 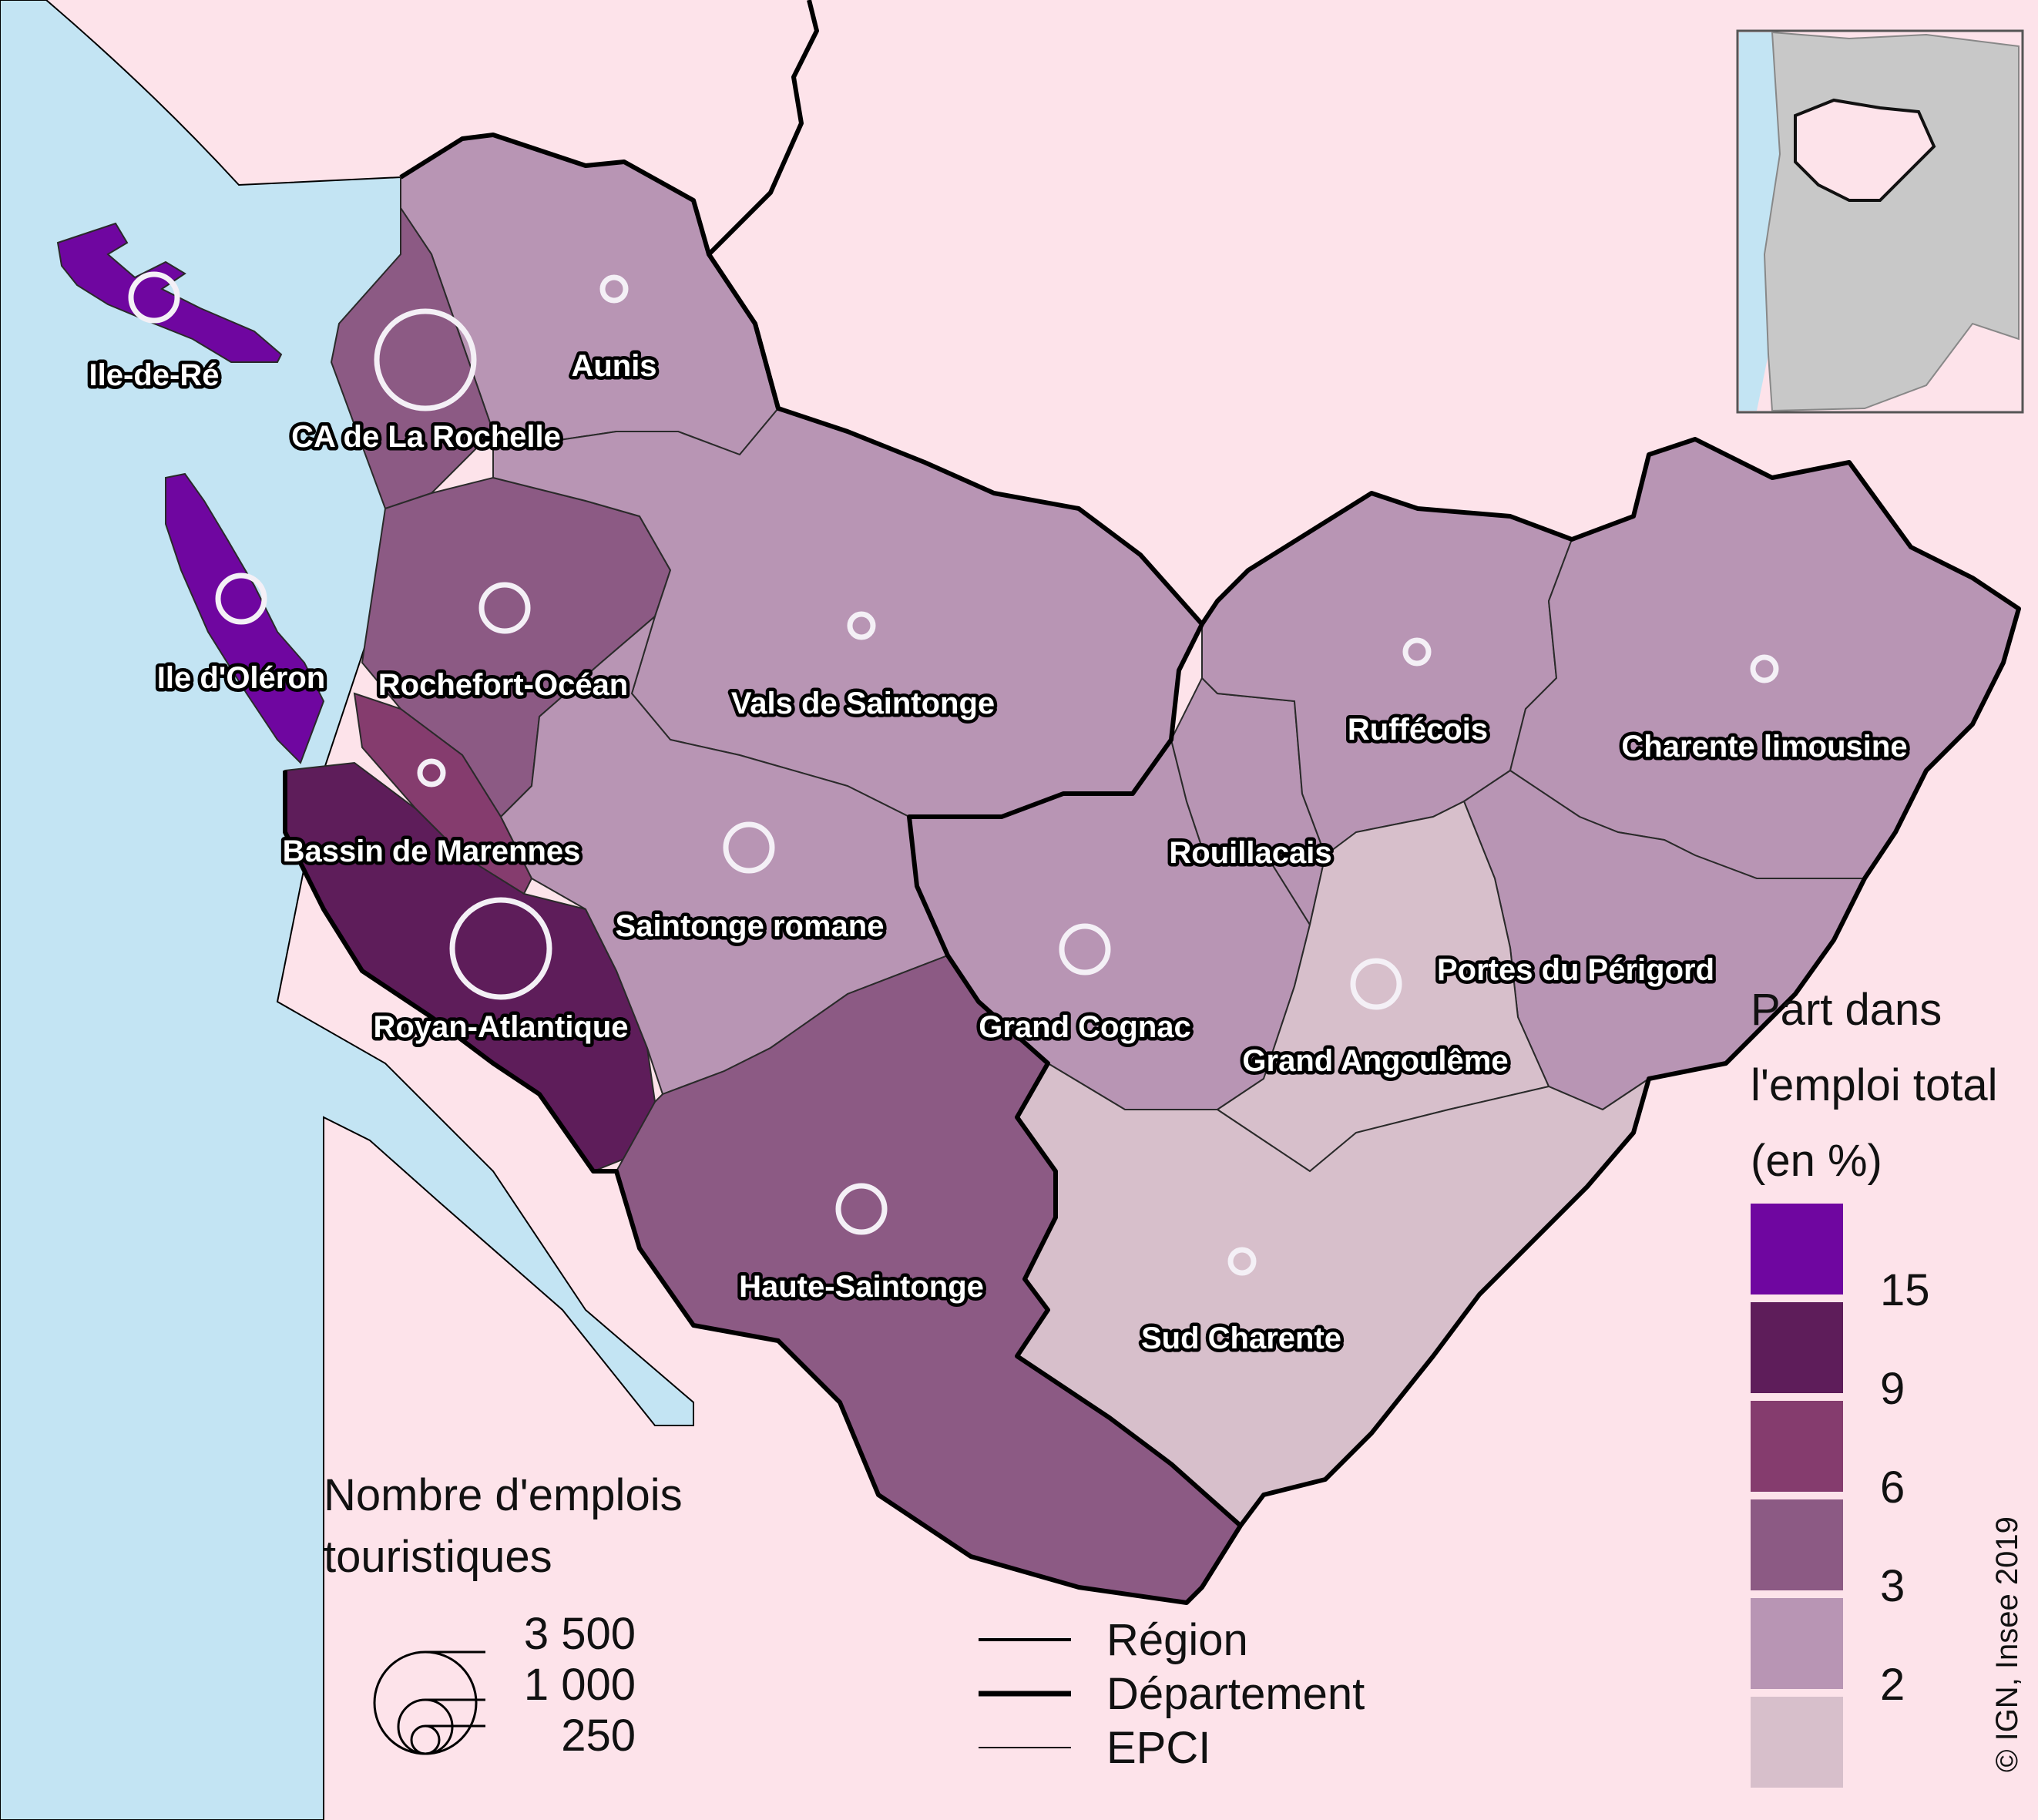 What do you see at coordinates (1177, 1640) in the screenshot?
I see `legend-label-region: Région` at bounding box center [1177, 1640].